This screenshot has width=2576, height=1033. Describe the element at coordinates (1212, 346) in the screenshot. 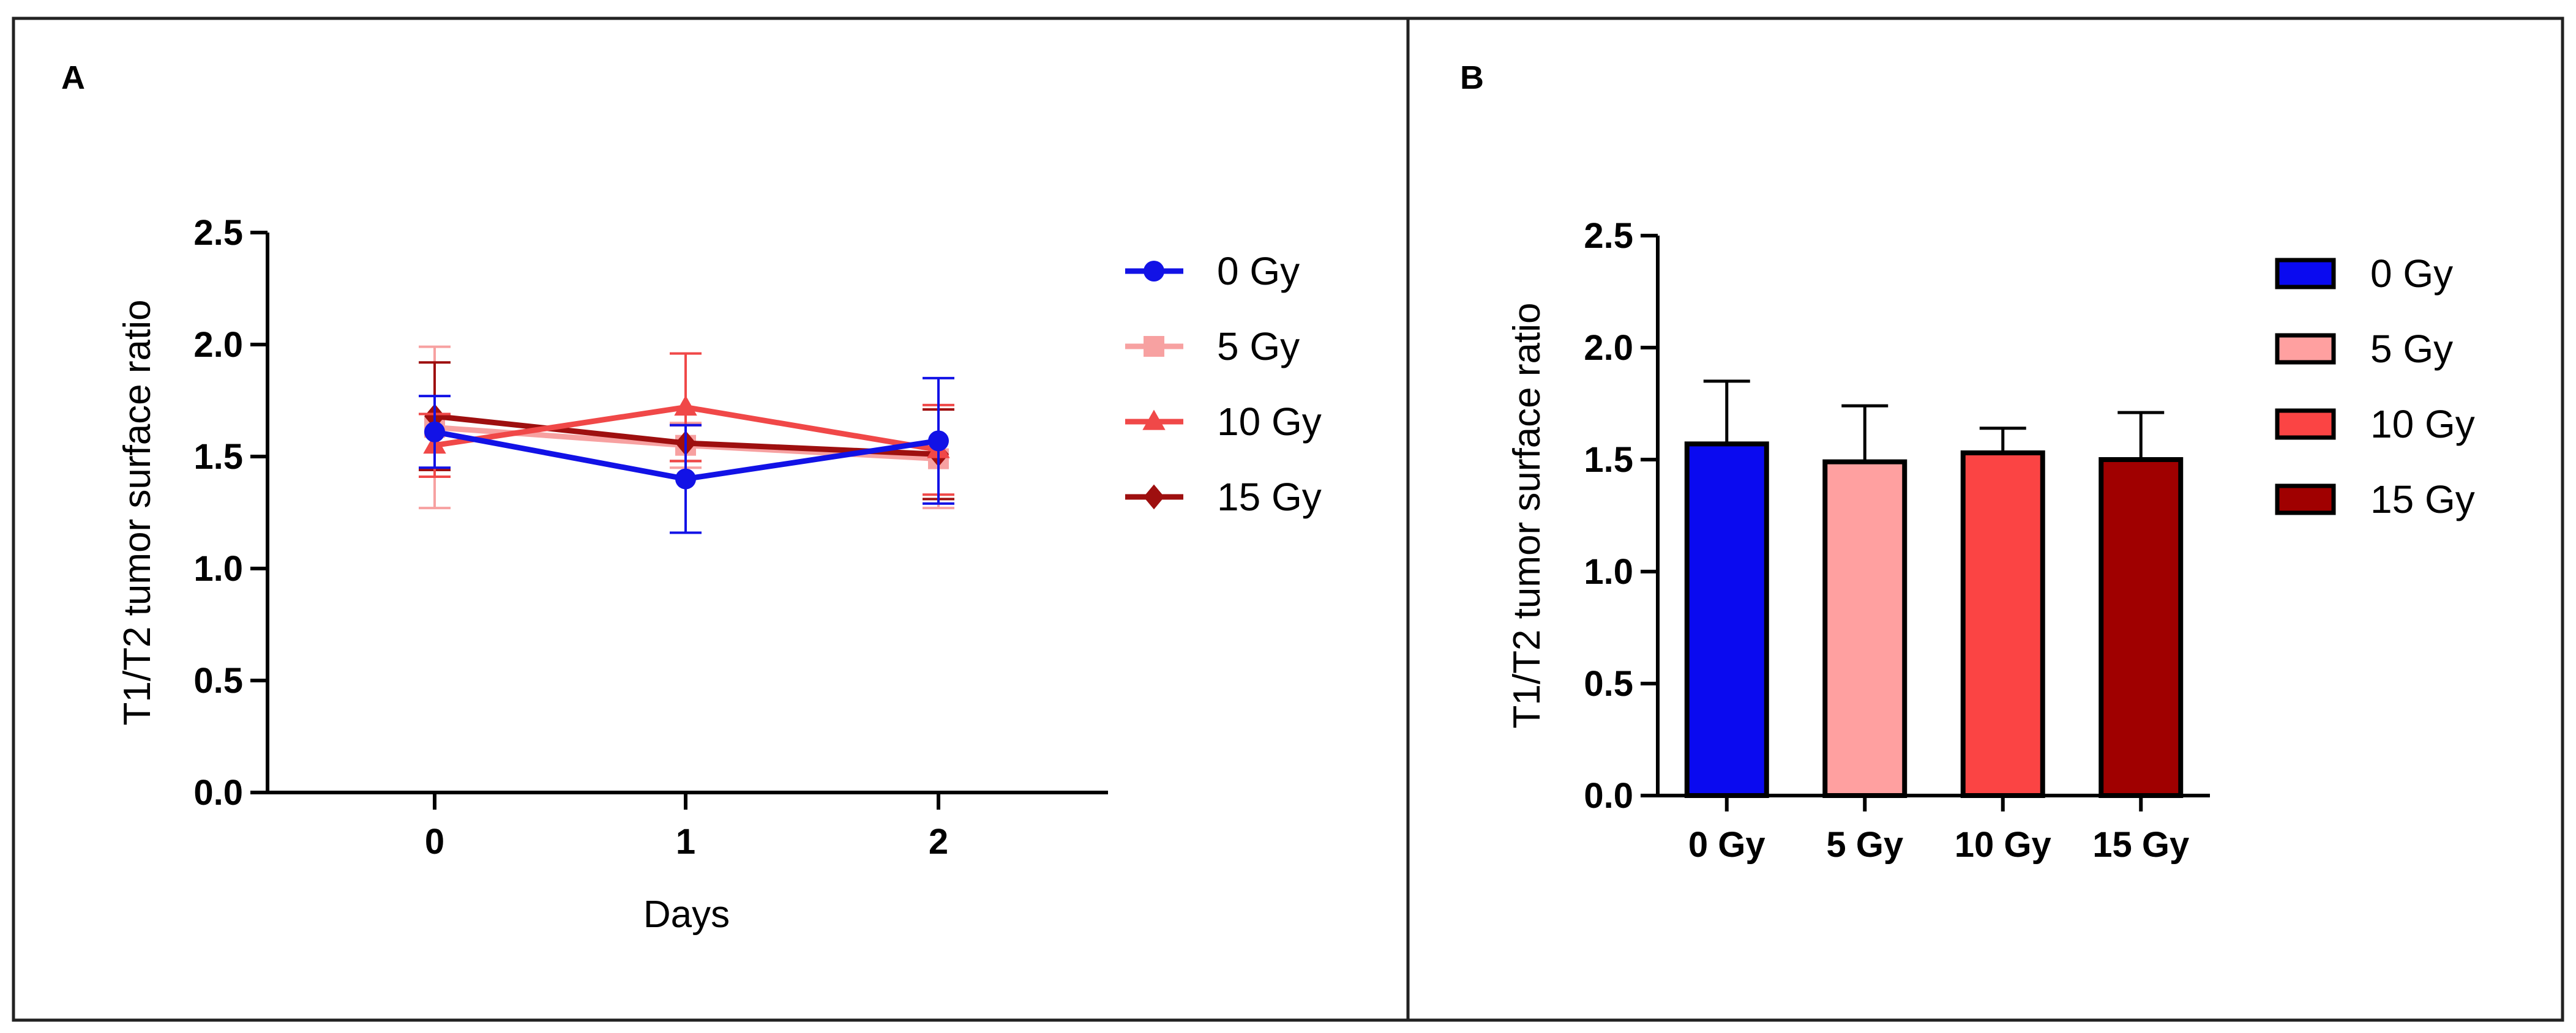

I see `panel-a-legend-item: 5 Gy` at that location.